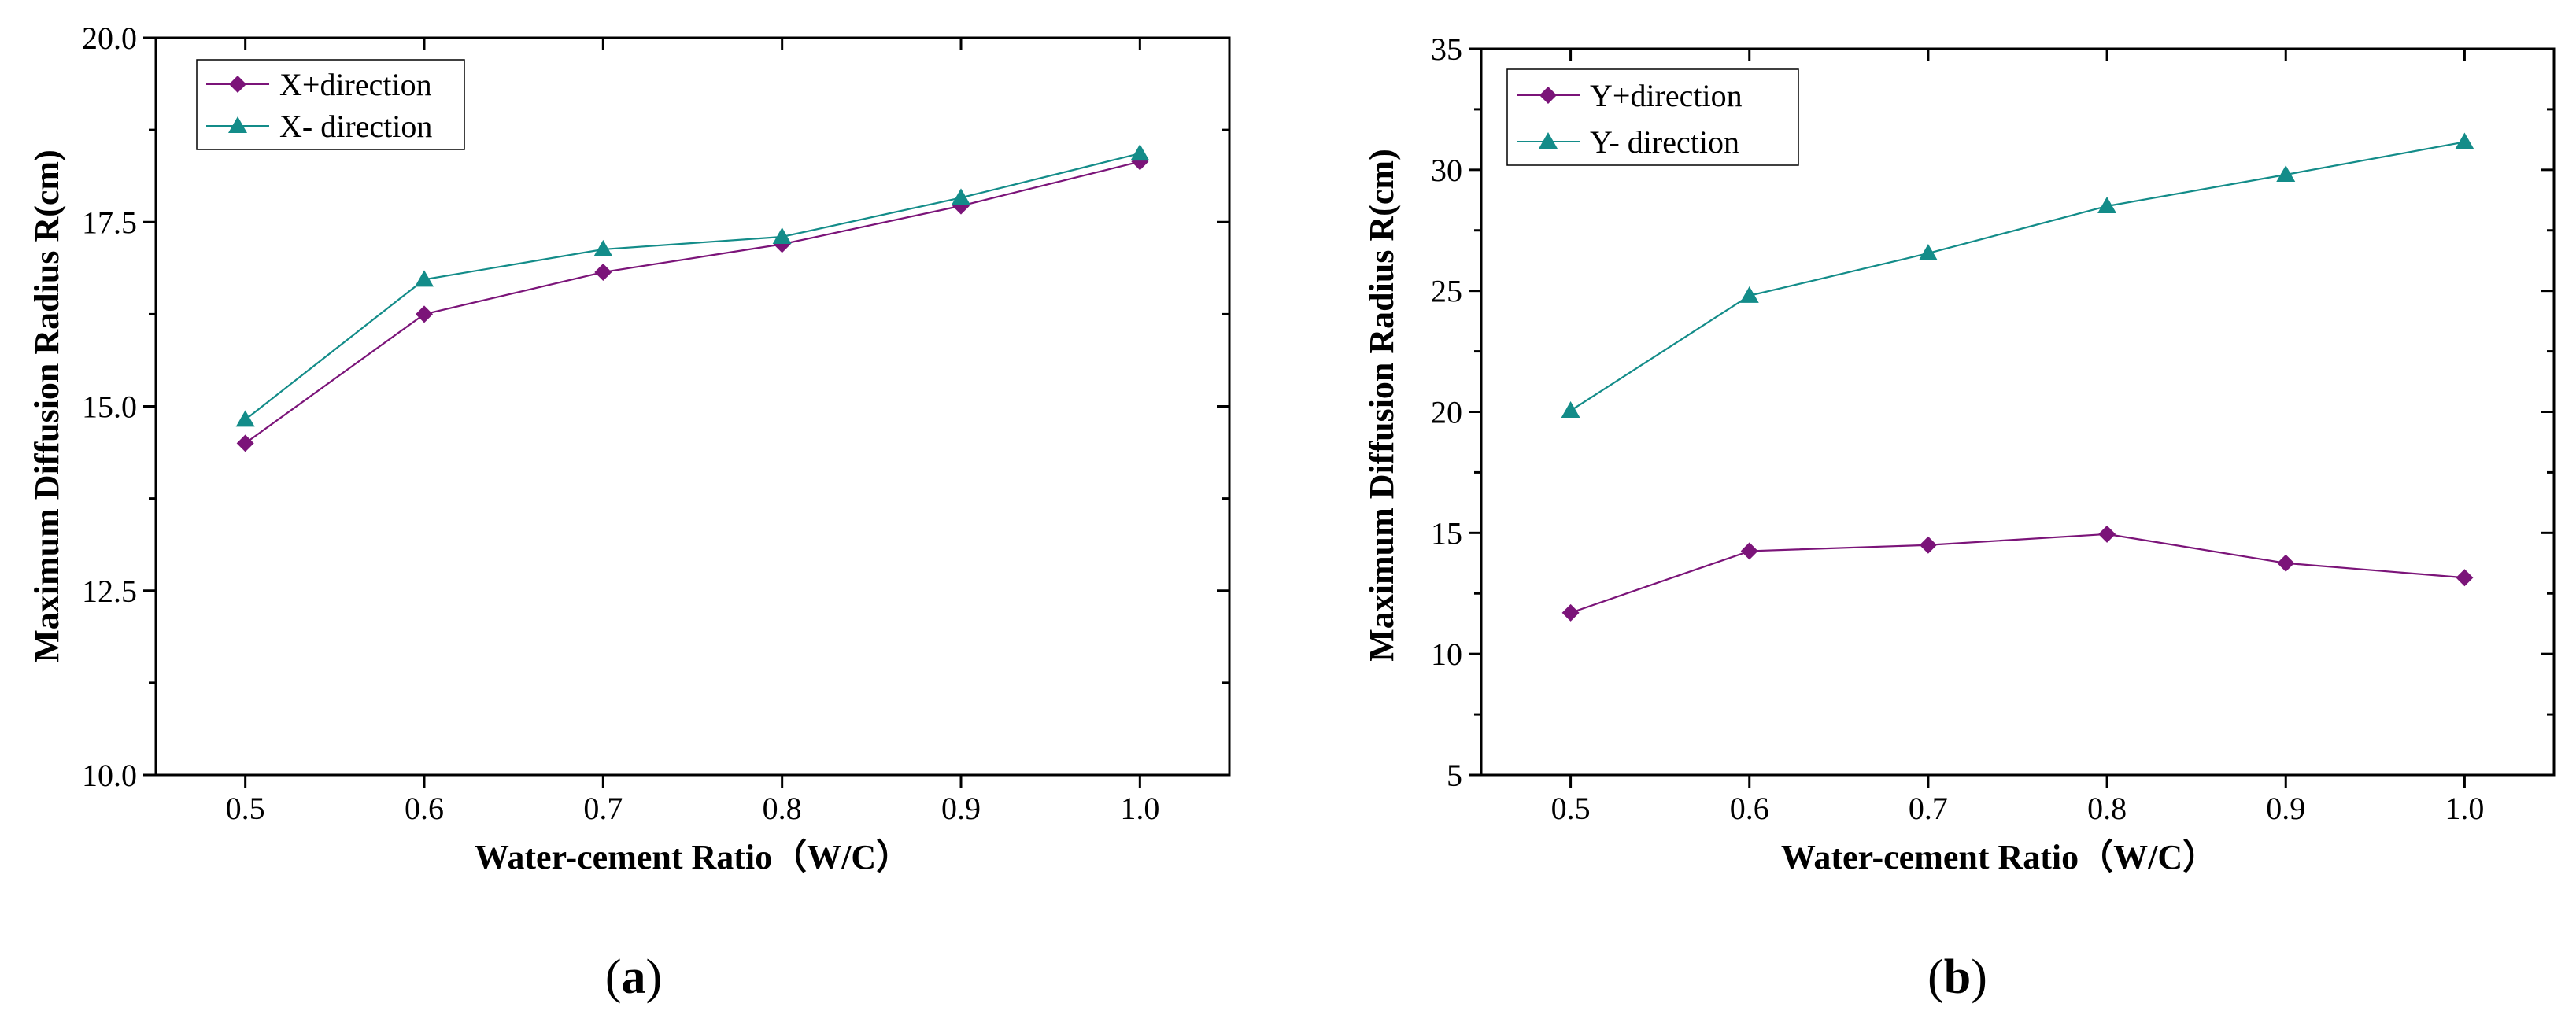 The height and width of the screenshot is (1022, 2576). Describe the element at coordinates (355, 85) in the screenshot. I see `legend-label-x-plus: X+direction` at that location.